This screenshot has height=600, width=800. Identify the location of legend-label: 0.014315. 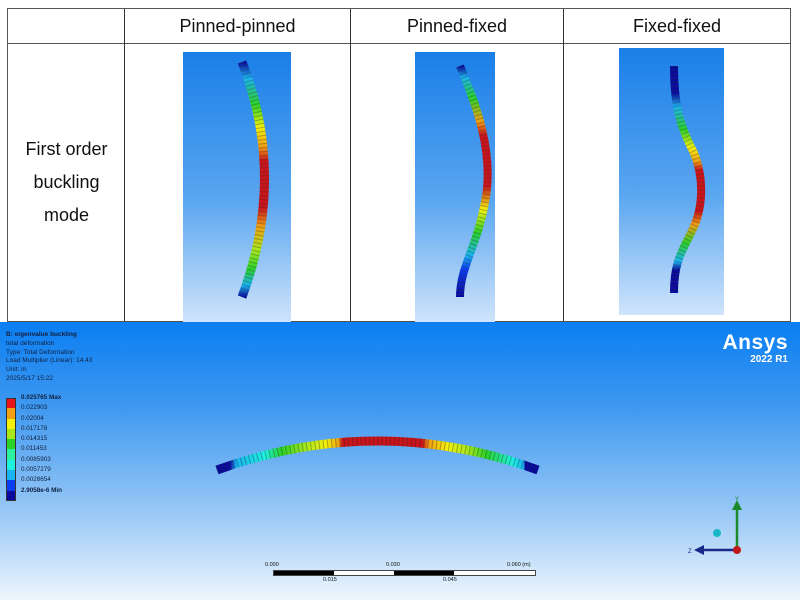
(34, 439).